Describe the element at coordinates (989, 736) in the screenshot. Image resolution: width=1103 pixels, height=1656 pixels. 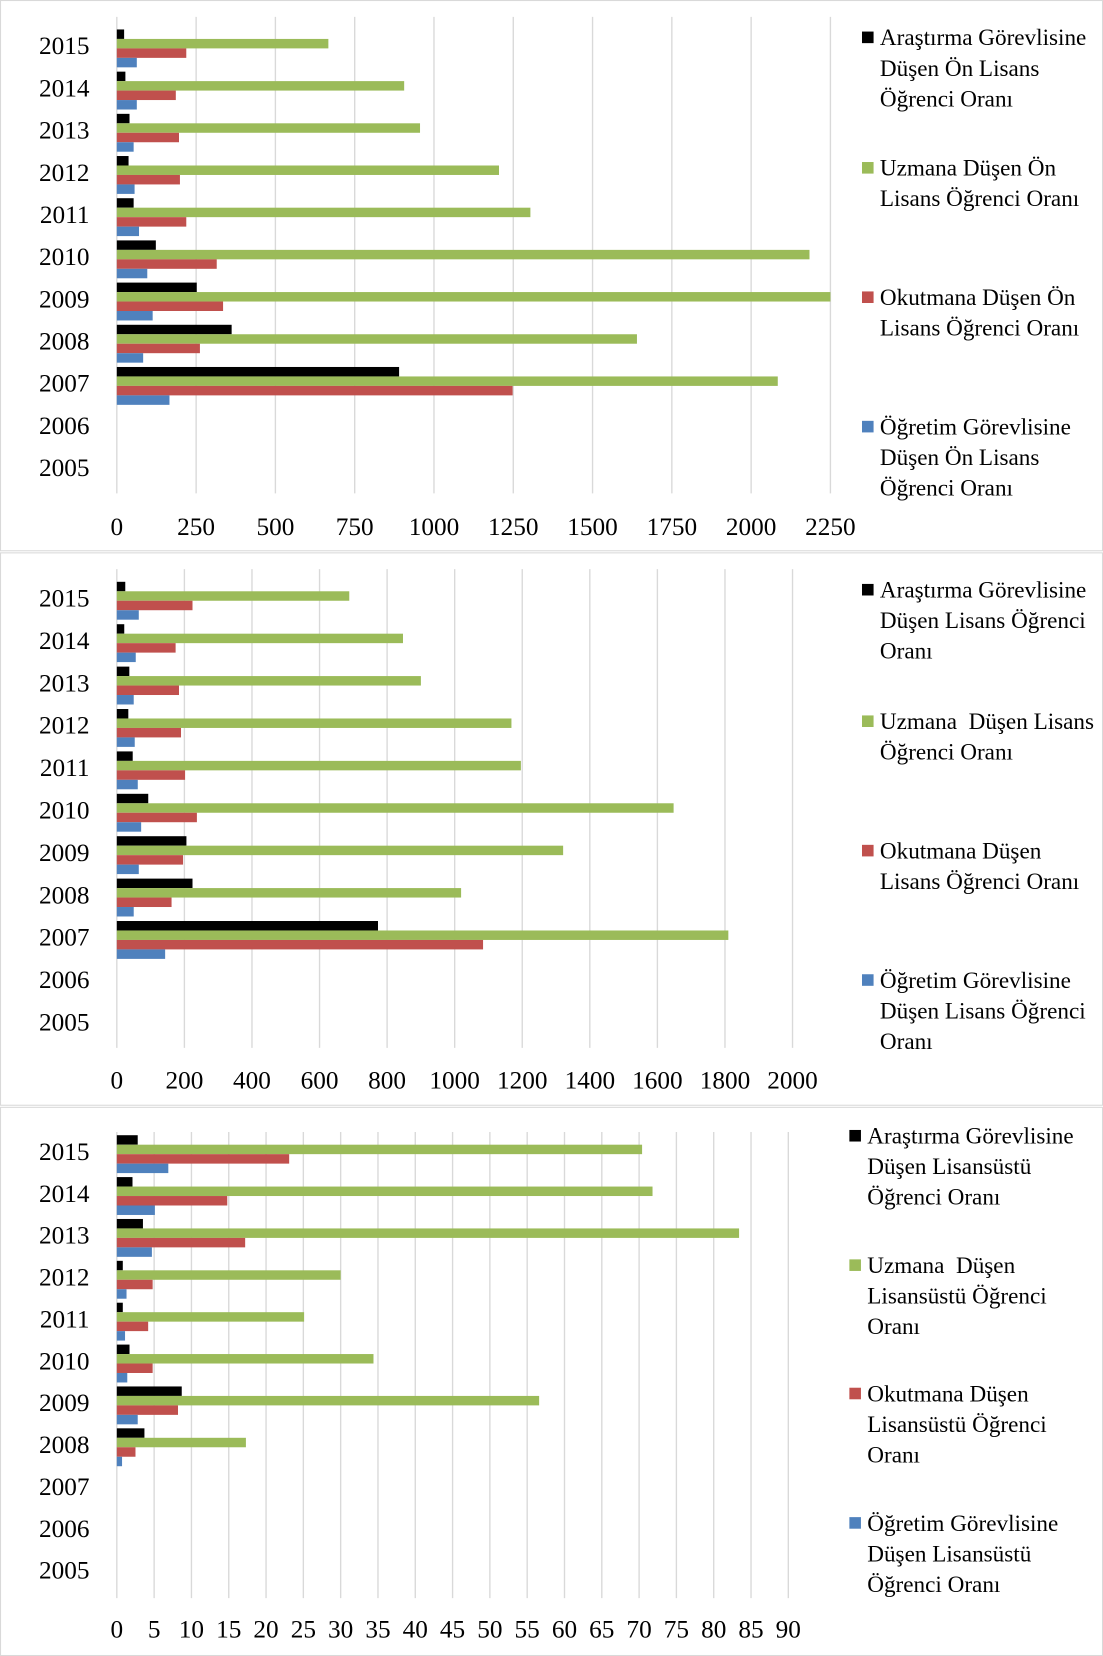
I see `legend-label: Uzmana Düşen Lisans Öğrenci Oranı` at that location.